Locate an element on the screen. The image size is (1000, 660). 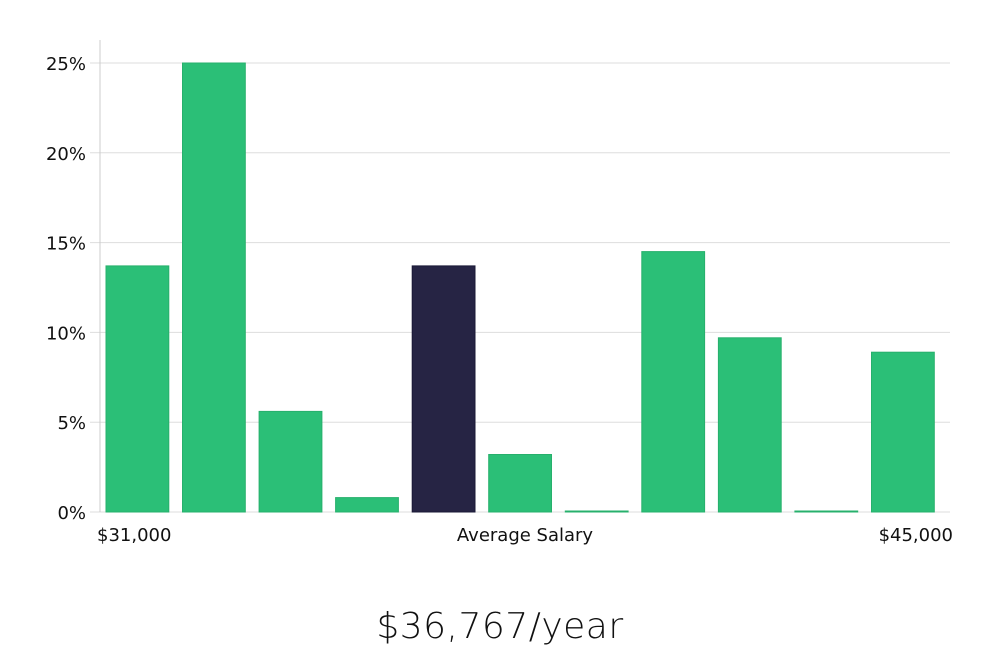
y-tick-label: 10% is located at coordinates (66, 333).